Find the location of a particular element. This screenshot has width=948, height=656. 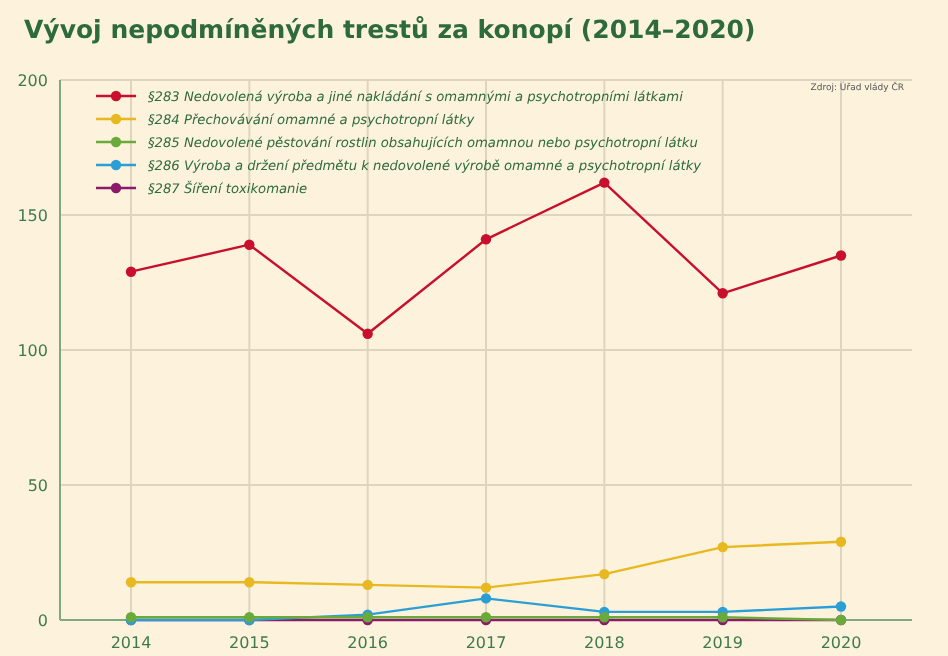

chart-title: Vývoj nepodmíněných trestů za konopí (2014–2020) is located at coordinates (390, 29).